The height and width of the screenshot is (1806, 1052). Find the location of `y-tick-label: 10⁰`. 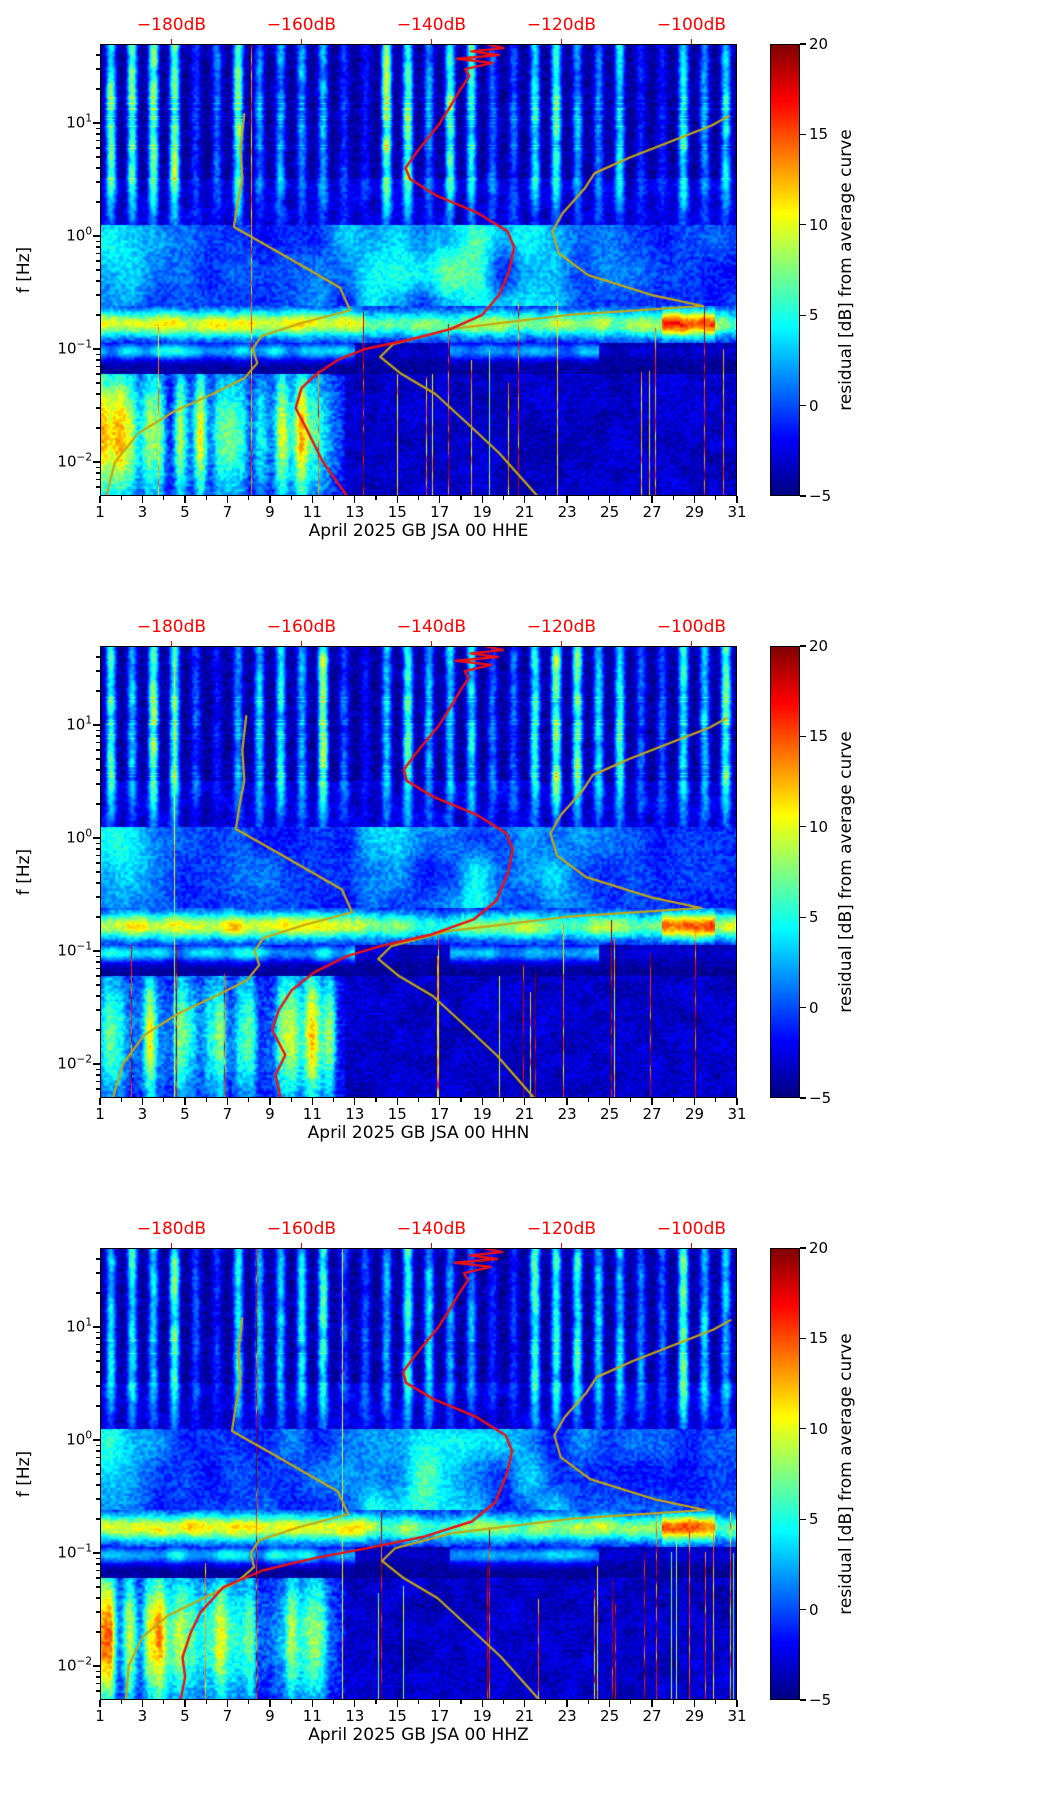

y-tick-label: 10⁰ is located at coordinates (79, 235).